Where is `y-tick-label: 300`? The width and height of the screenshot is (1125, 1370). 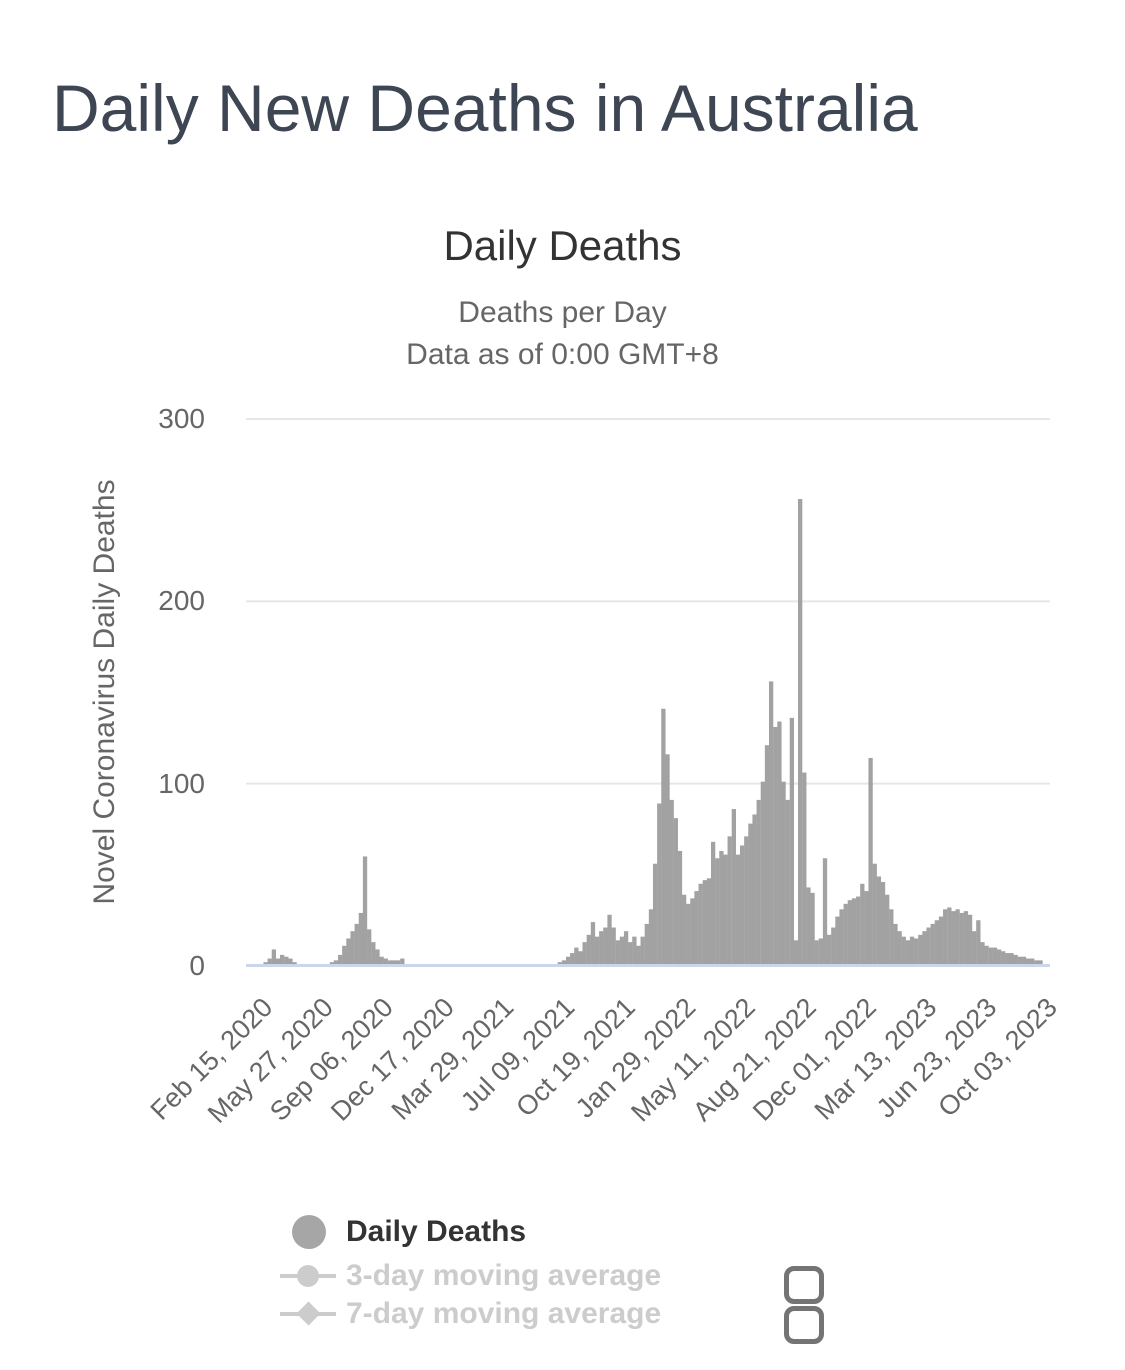
y-tick-label: 300 is located at coordinates (181, 418).